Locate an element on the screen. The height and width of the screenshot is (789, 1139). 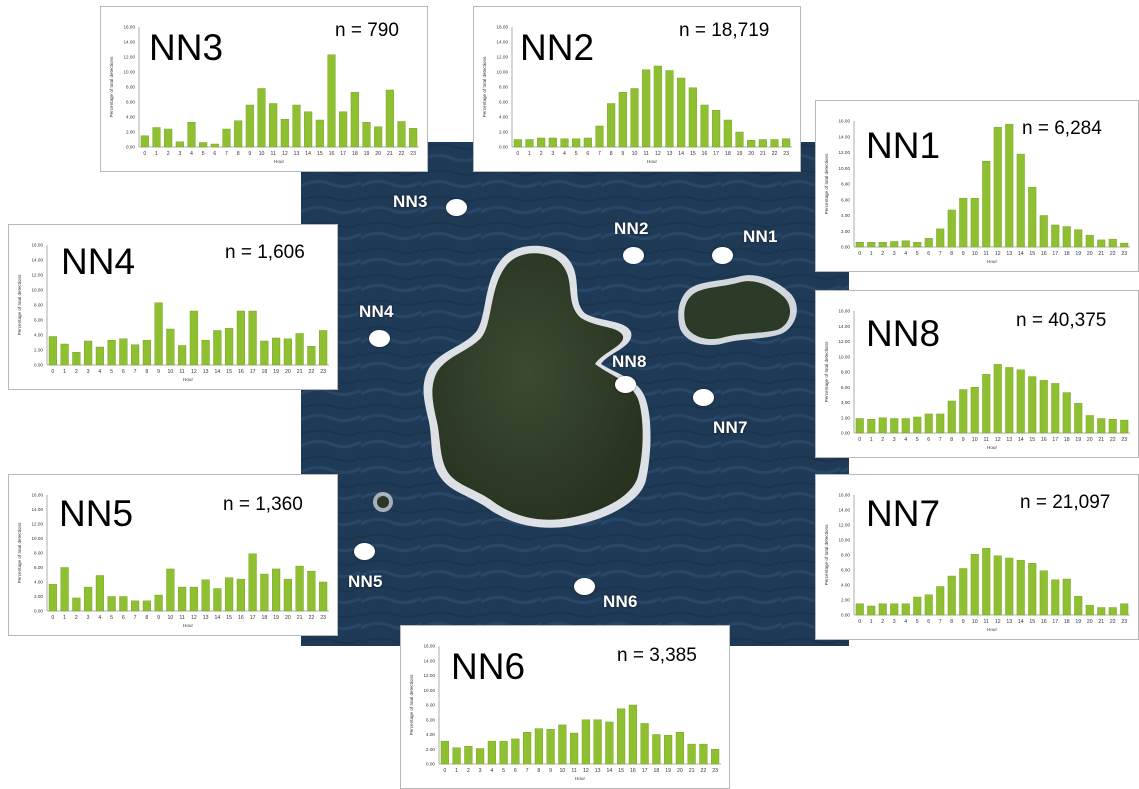
site-label-nn3: NN3 is located at coordinates (410, 201).